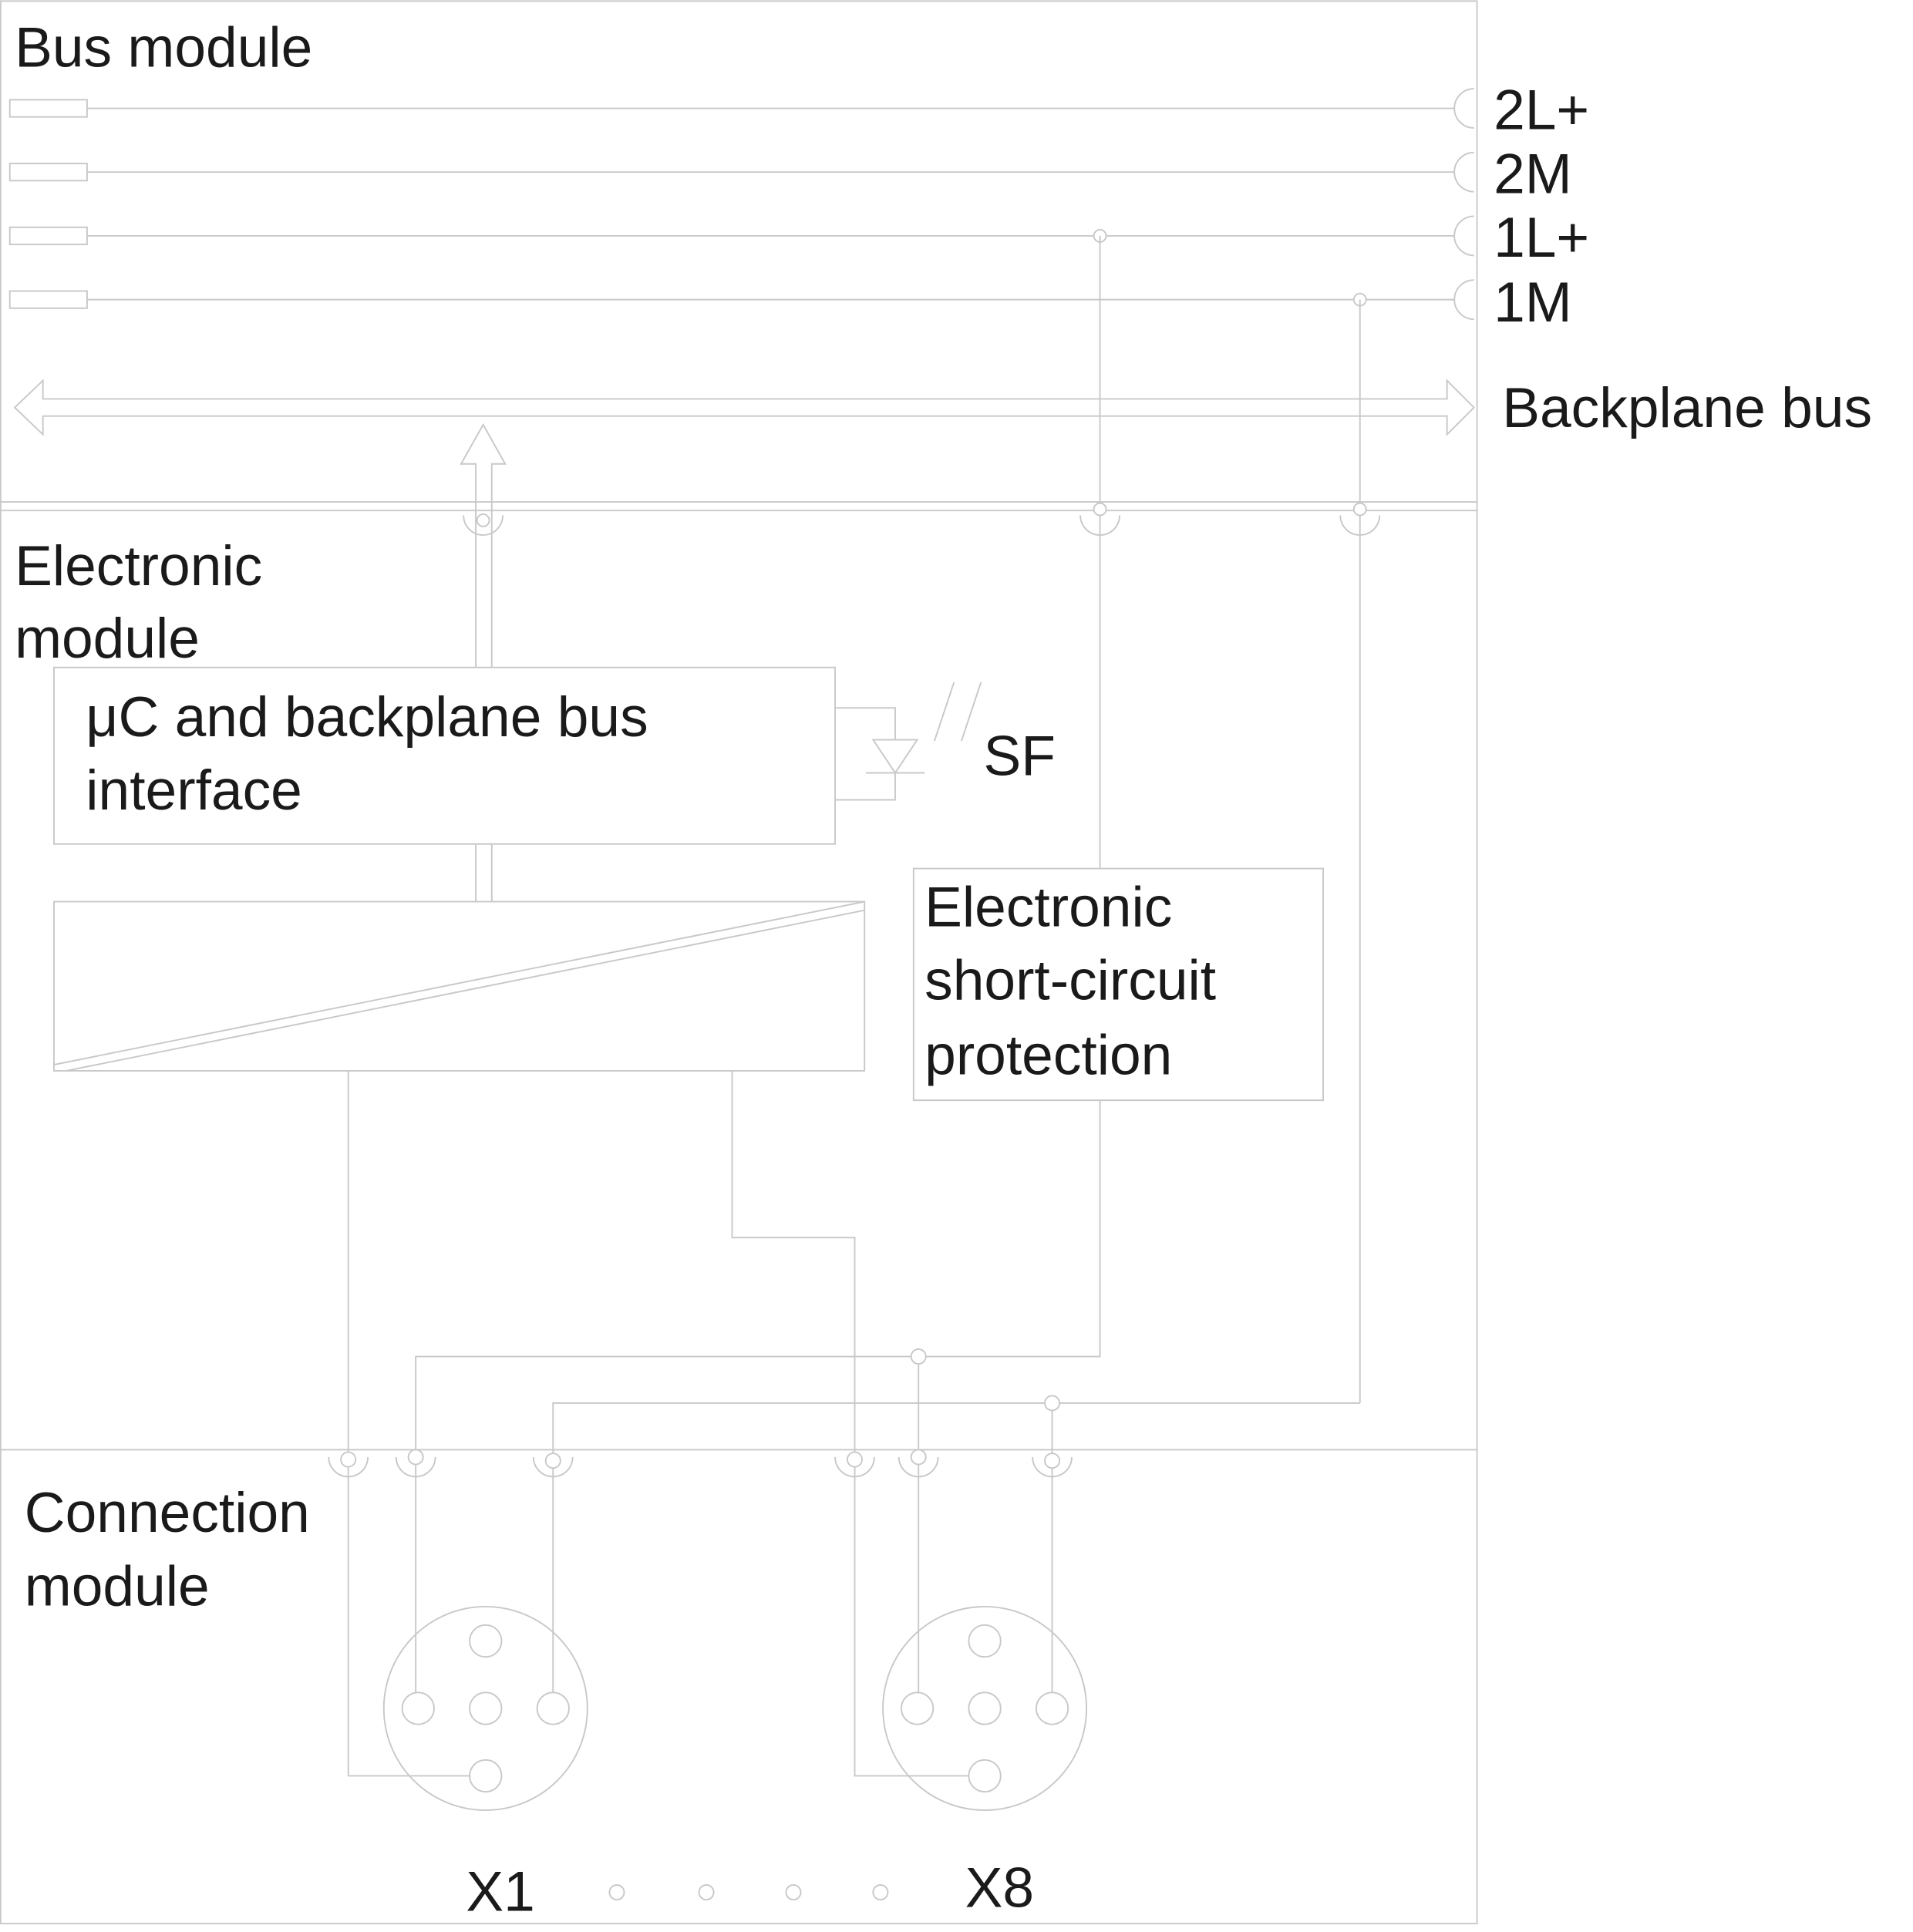 This screenshot has height=1932, width=1913. Describe the element at coordinates (1541, 237) in the screenshot. I see `rail-label-1l-plus: 1L+` at that location.